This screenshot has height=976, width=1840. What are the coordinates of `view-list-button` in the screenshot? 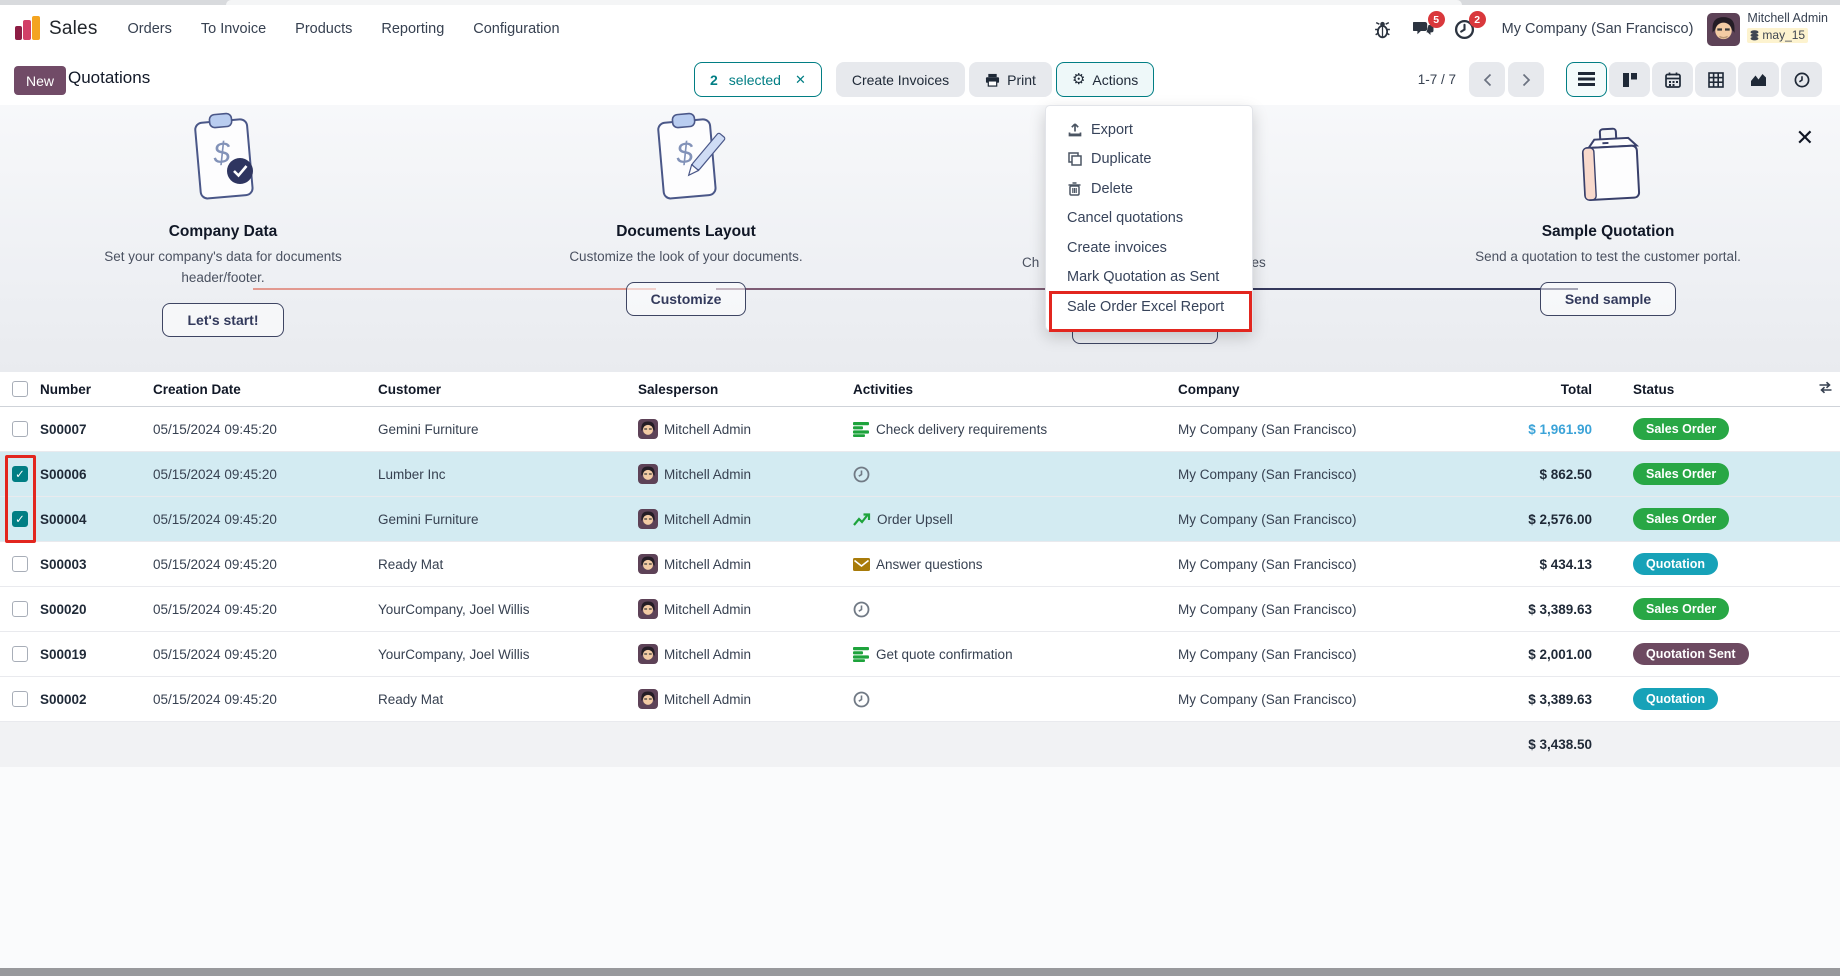 It's located at (1586, 79).